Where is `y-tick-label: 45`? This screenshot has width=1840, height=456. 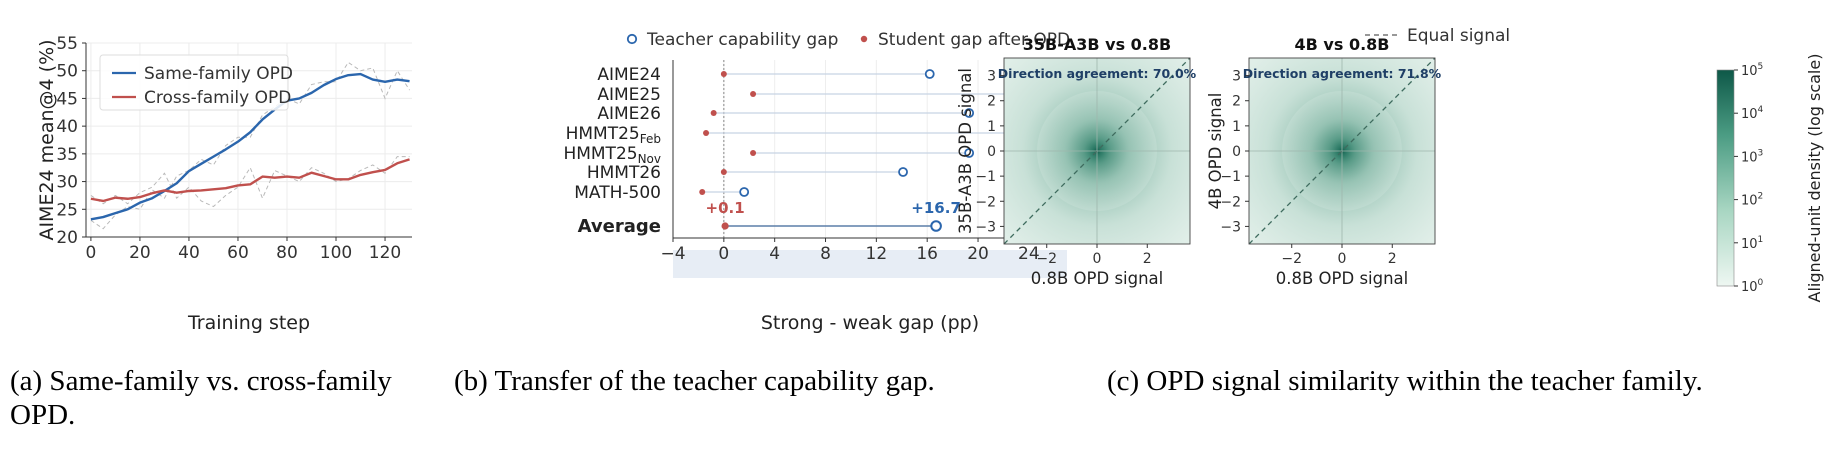 y-tick-label: 45 is located at coordinates (67, 99).